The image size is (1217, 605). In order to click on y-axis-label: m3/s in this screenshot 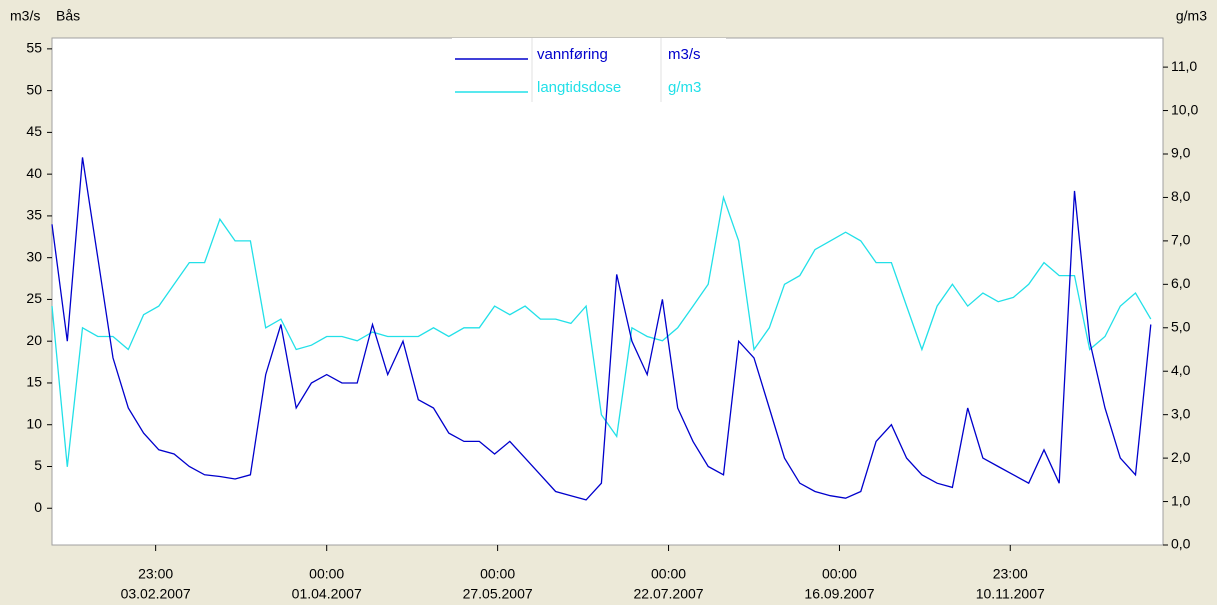, I will do `click(25, 16)`.